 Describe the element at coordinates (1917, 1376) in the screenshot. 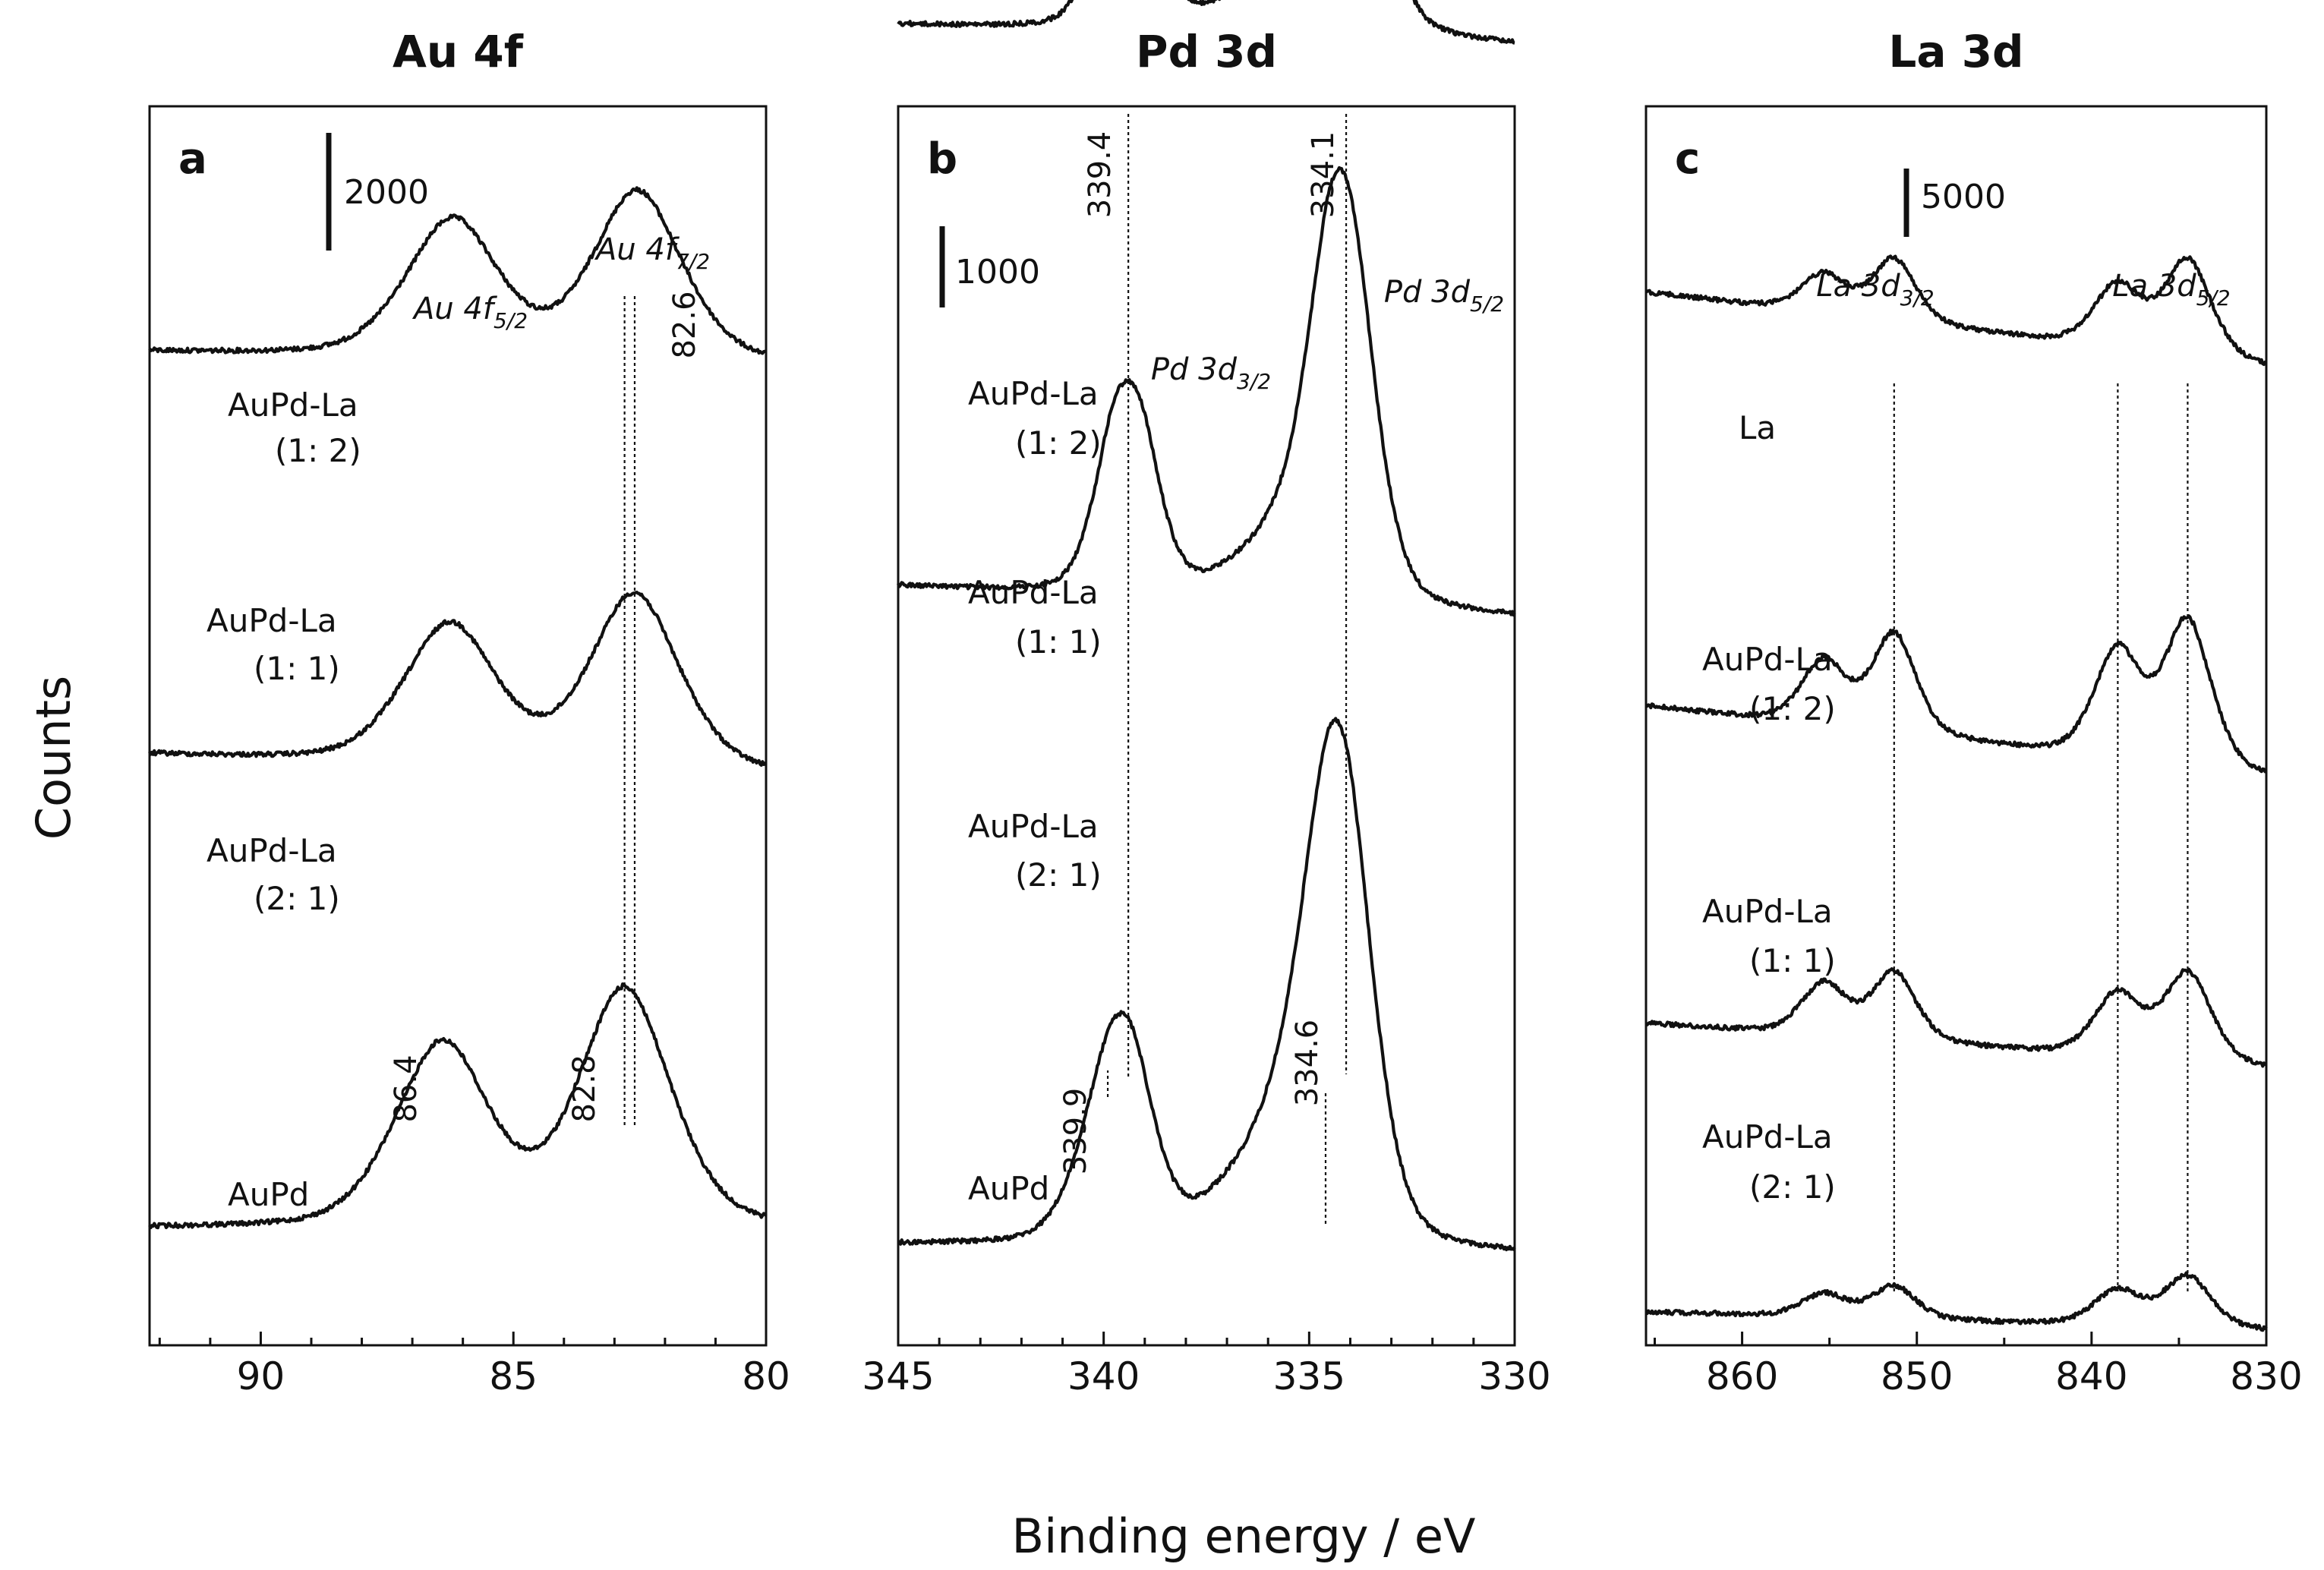

I see `panel-c-xtick-label: 850` at that location.